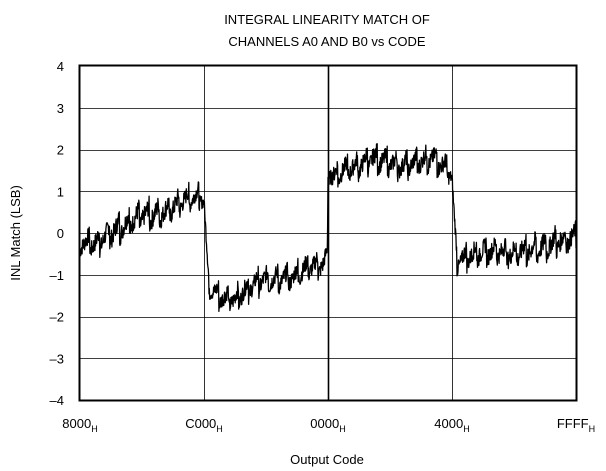 Image resolution: width=606 pixels, height=471 pixels. What do you see at coordinates (204, 425) in the screenshot?
I see `x-tick-label: C000H` at bounding box center [204, 425].